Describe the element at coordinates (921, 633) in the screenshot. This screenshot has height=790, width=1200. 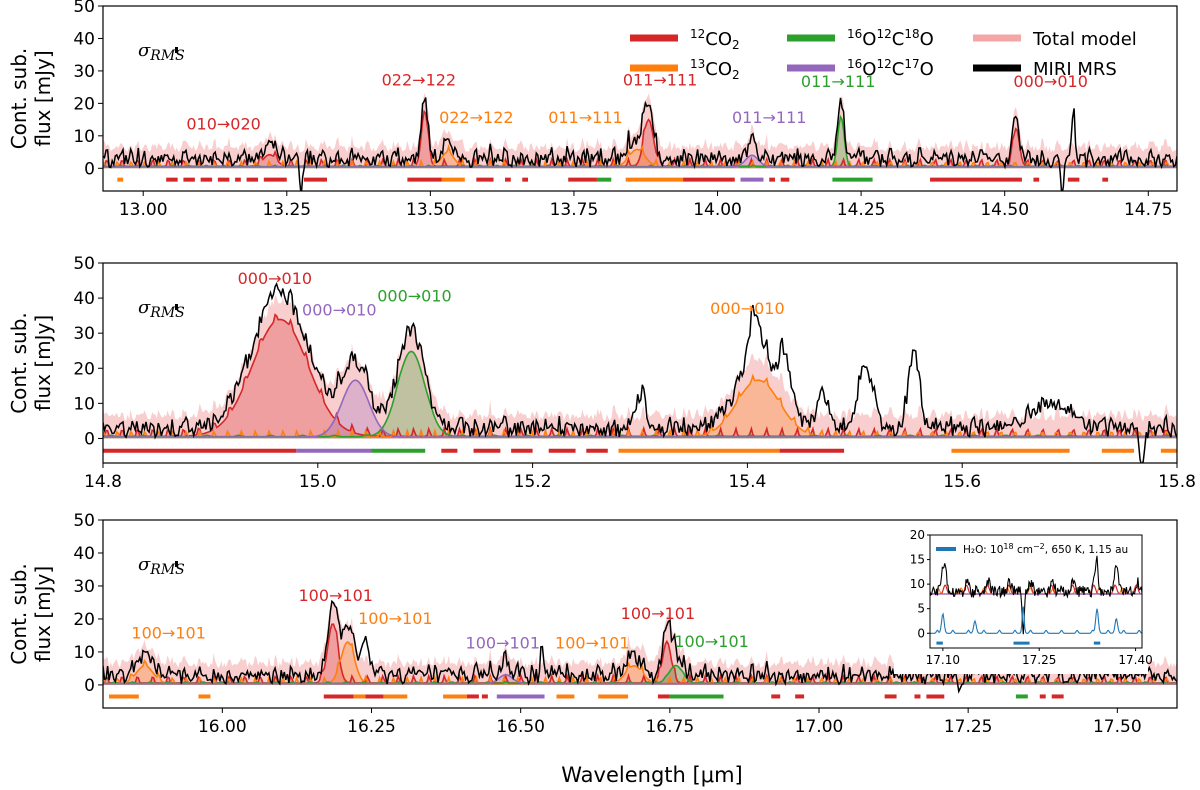
I see `inset-y-tick-label: 0` at that location.